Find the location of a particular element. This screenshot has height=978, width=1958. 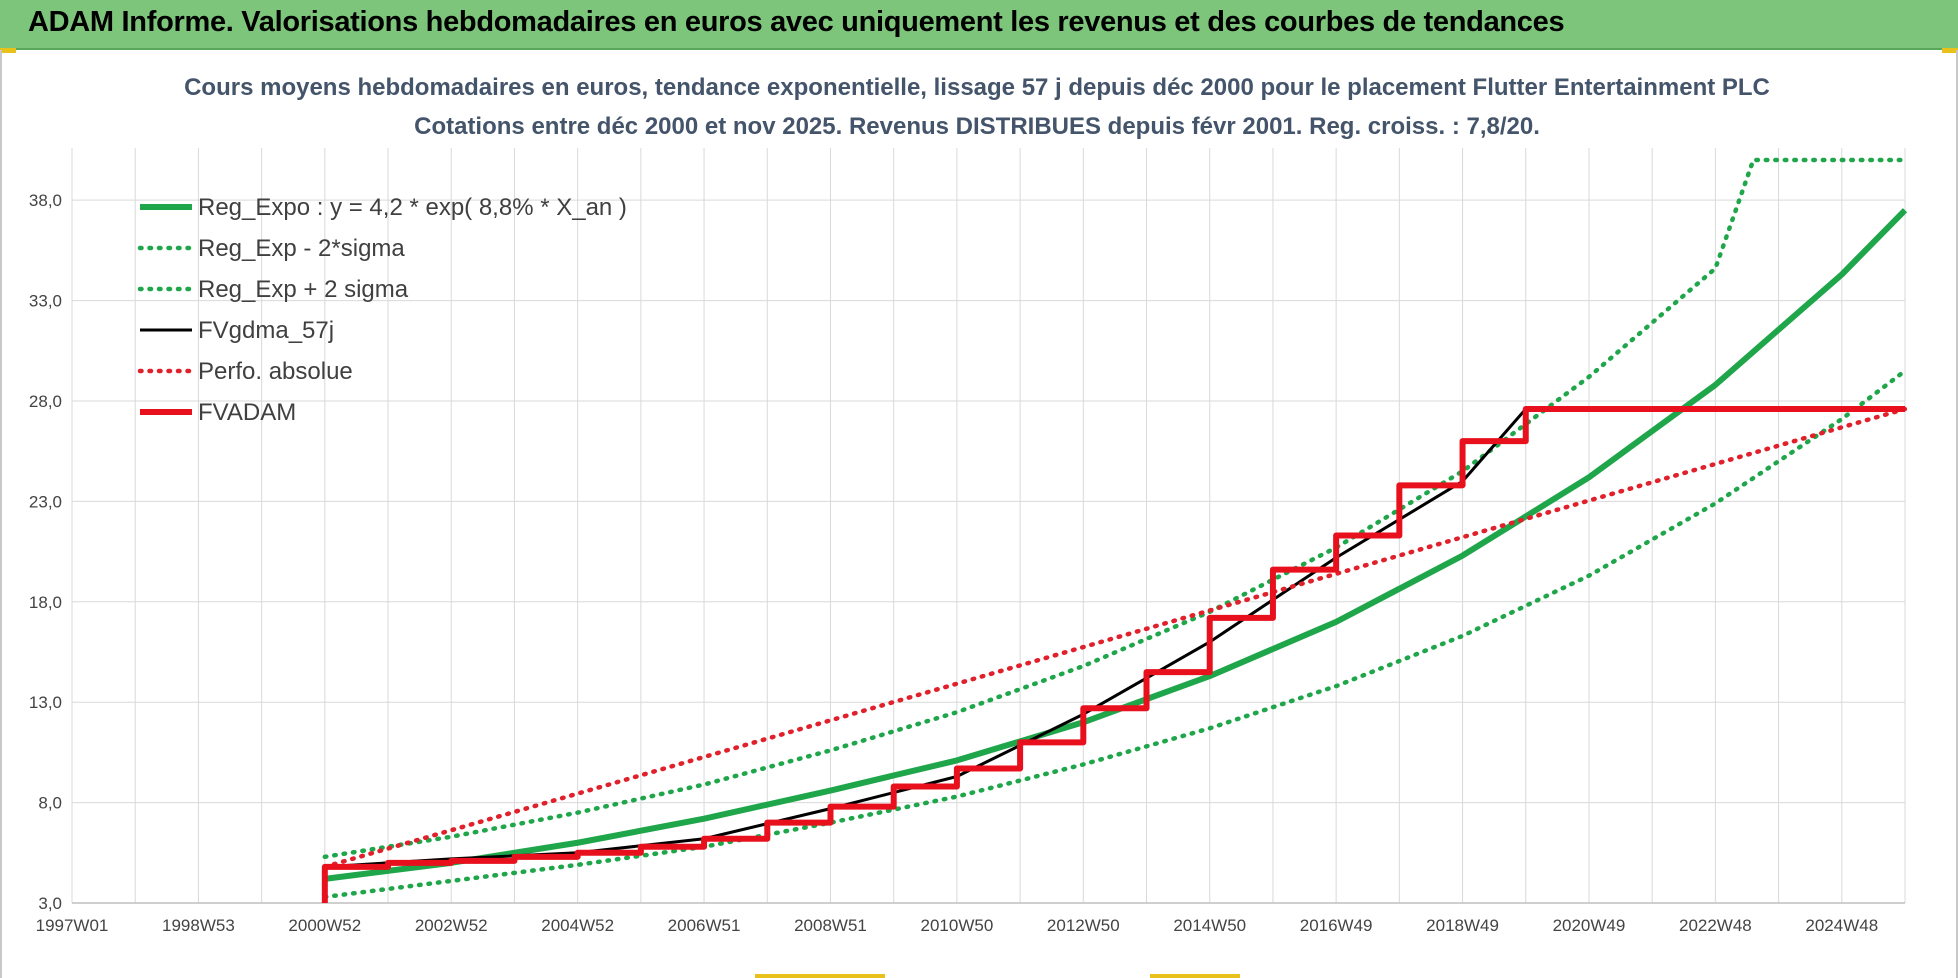

x-tick-label: 2010W50 is located at coordinates (957, 925).